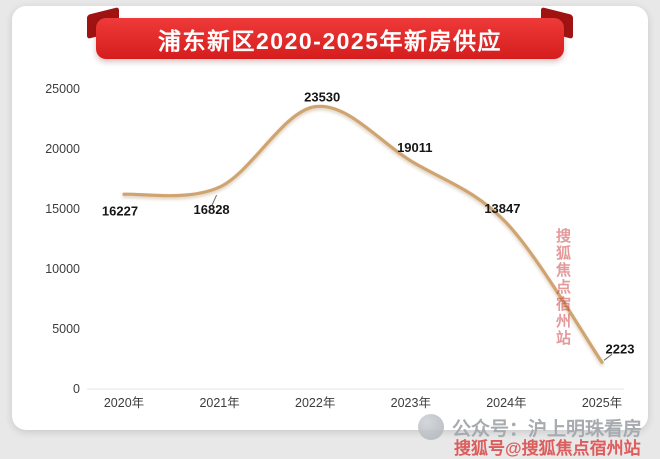 The width and height of the screenshot is (660, 459). Describe the element at coordinates (547, 429) in the screenshot. I see `footer-watermark-gray: 公众号：沪上明珠看房` at that location.